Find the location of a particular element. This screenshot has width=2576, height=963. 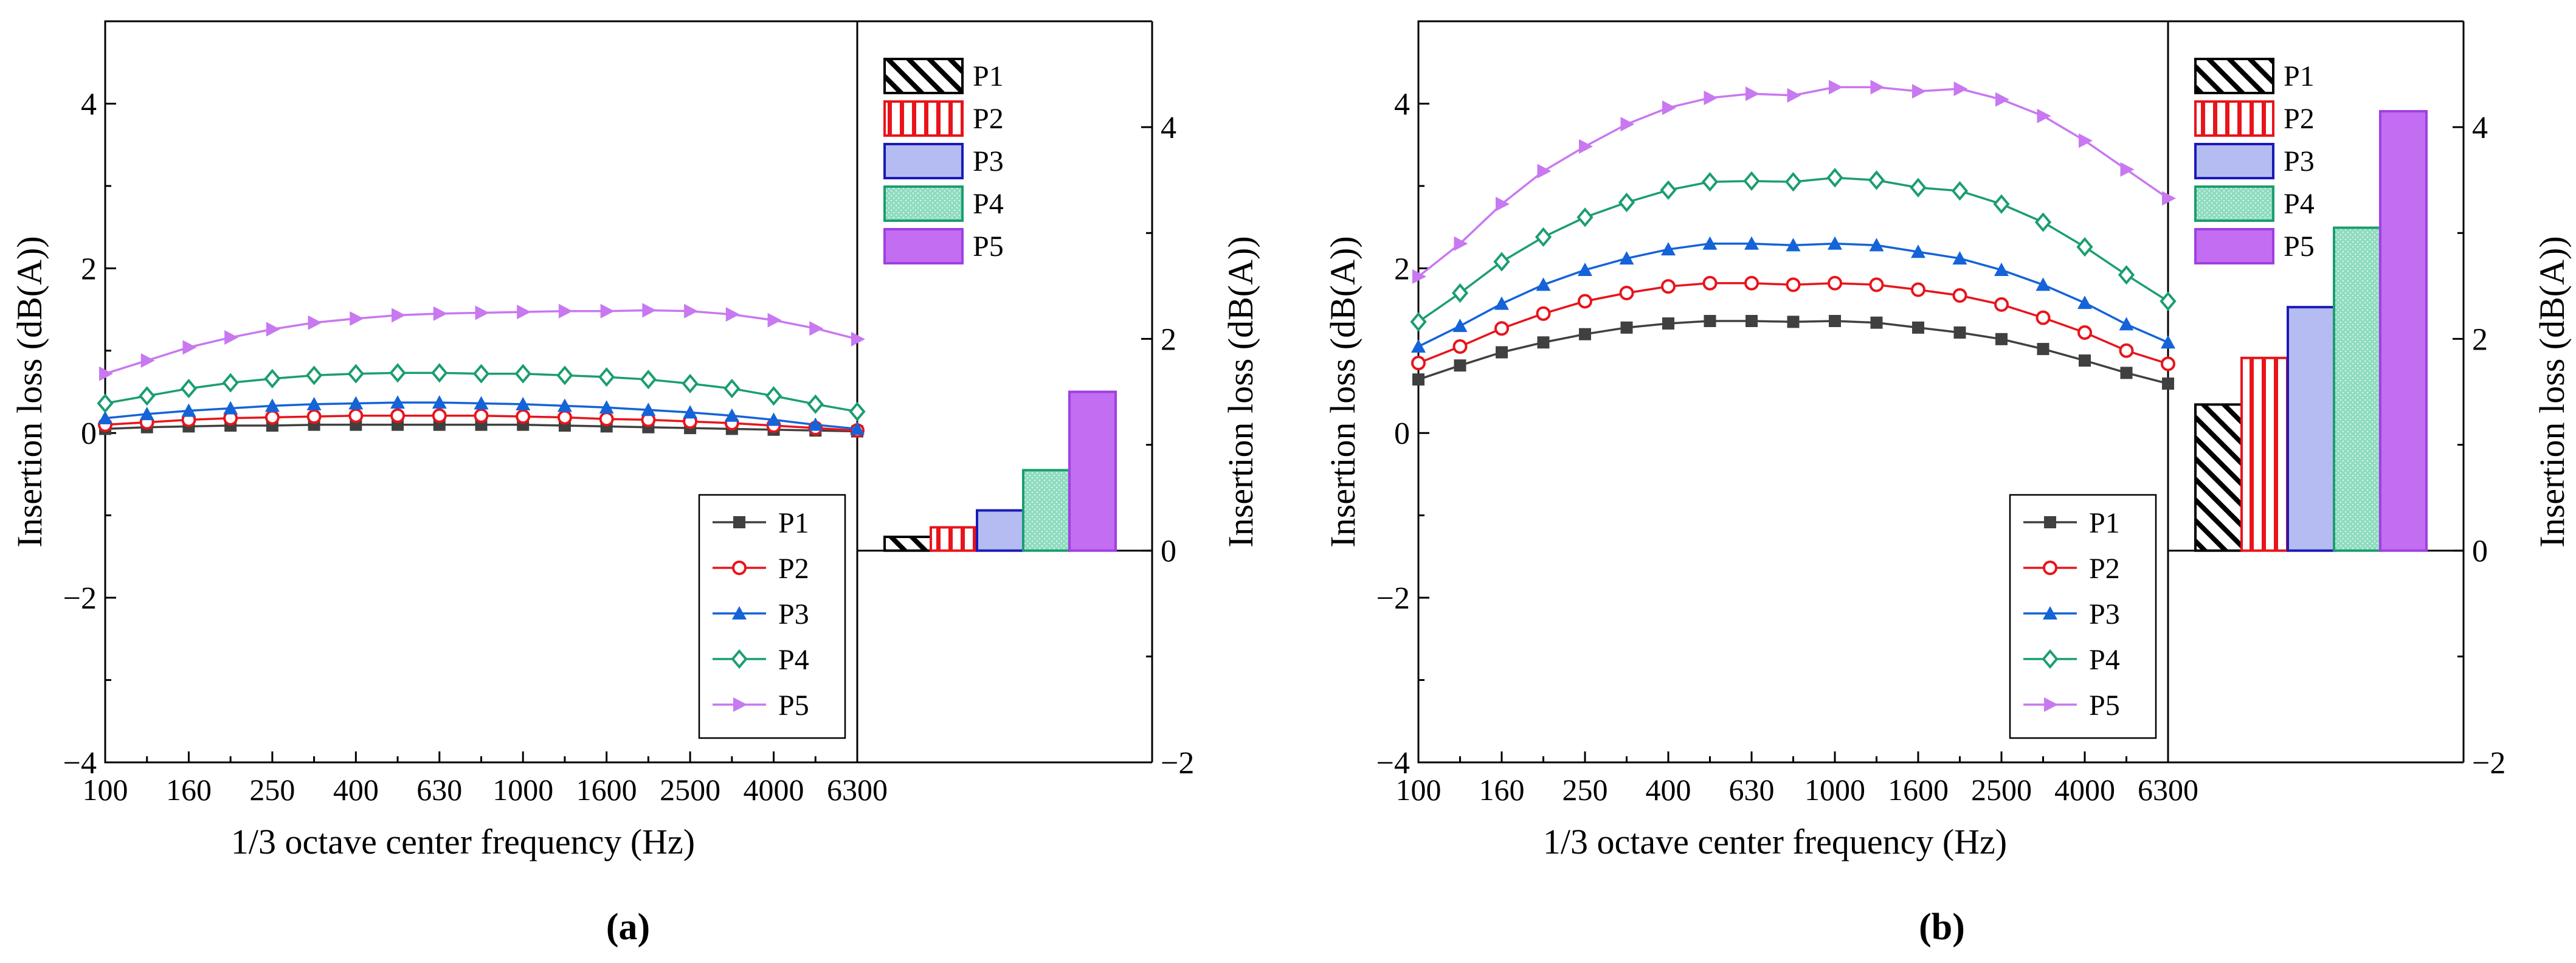

bar-y-tick-label: 2 is located at coordinates (1168, 339).